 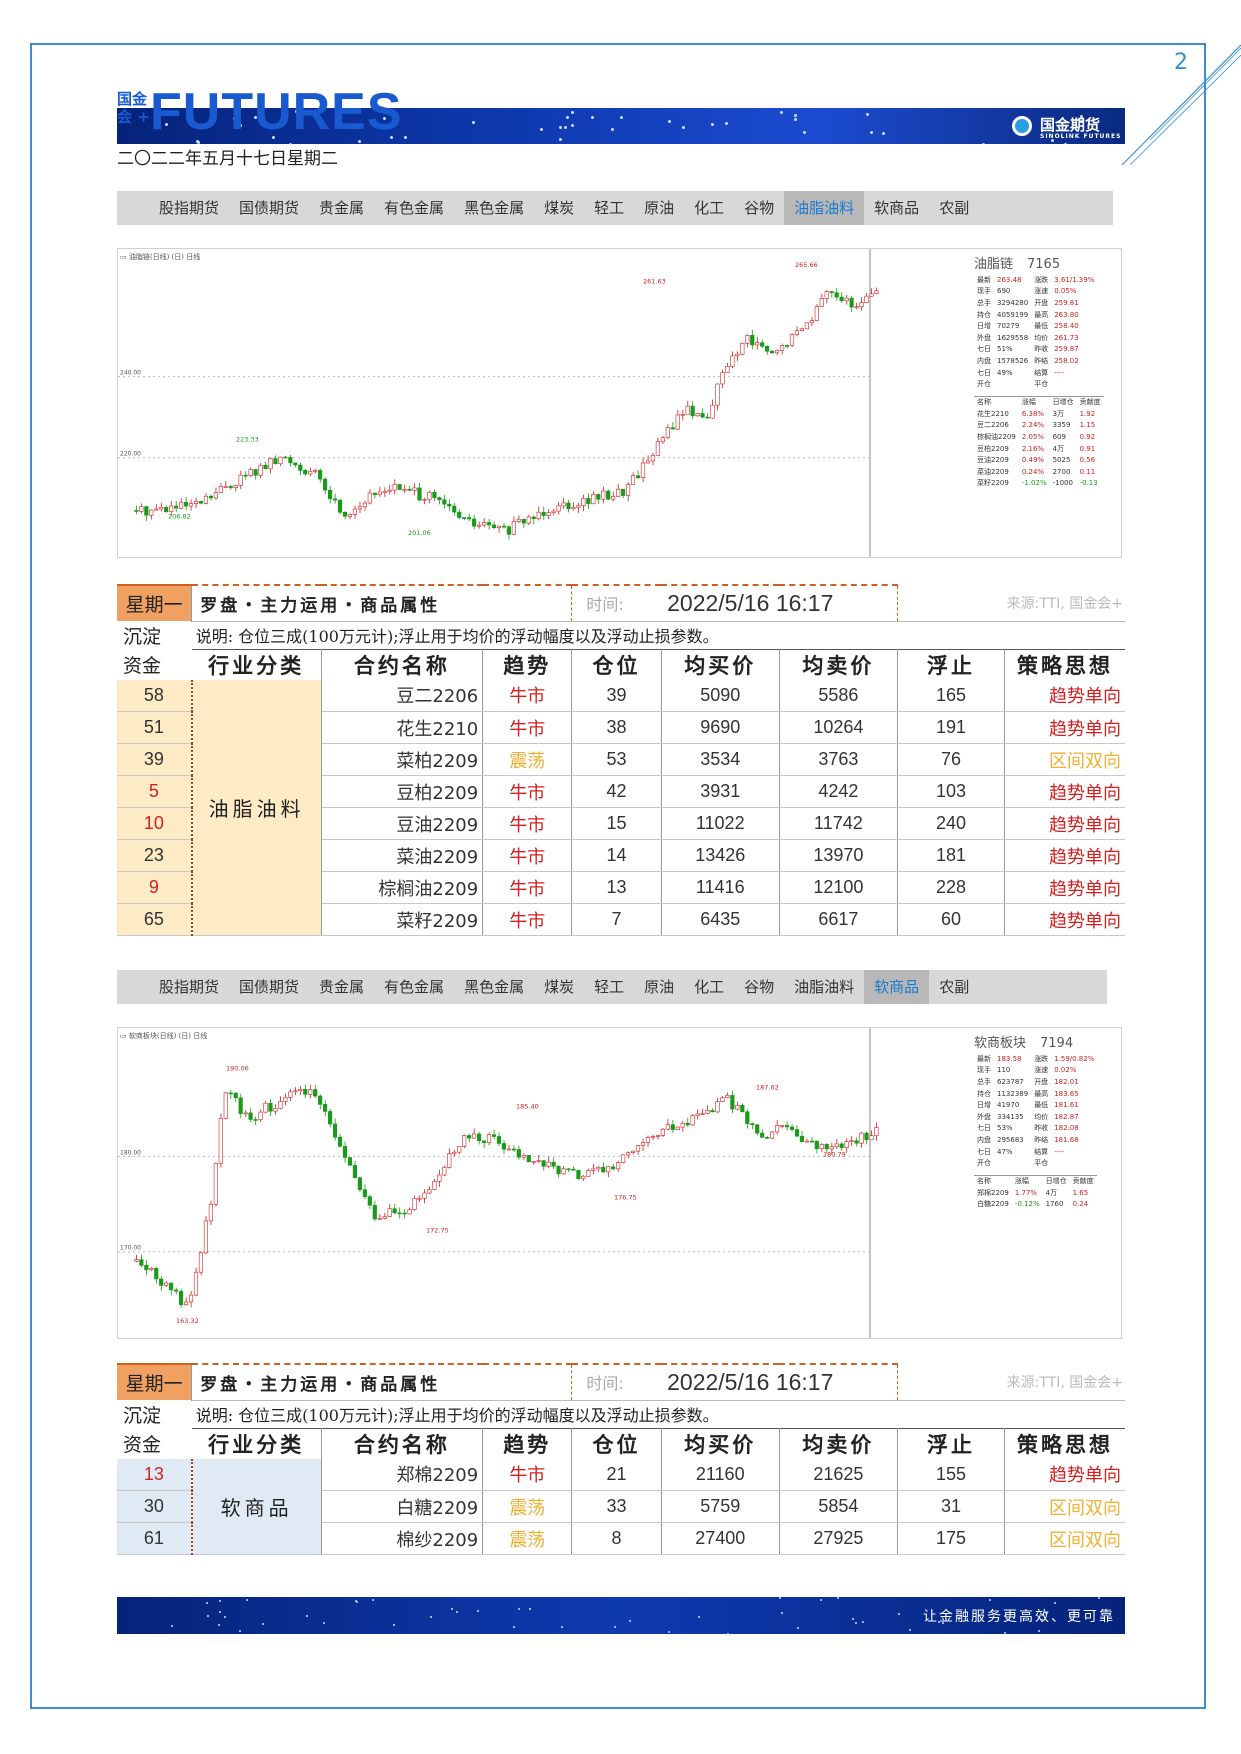 I want to click on avg-sell-cell: 11742, so click(x=839, y=823).